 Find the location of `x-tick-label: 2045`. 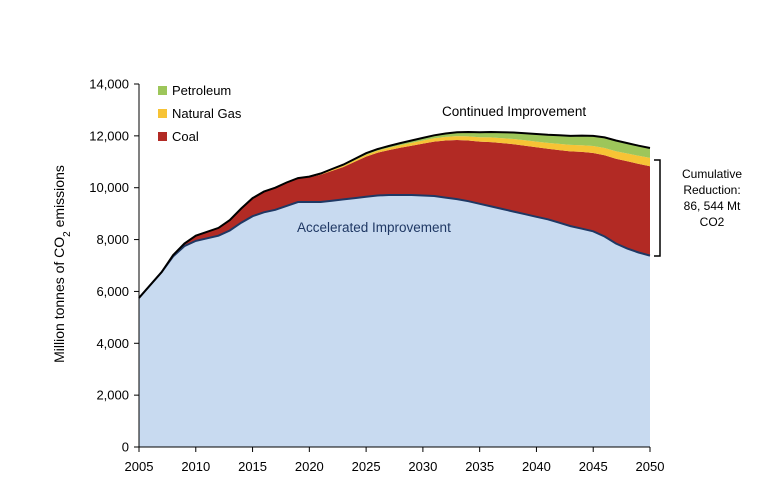

x-tick-label: 2045 is located at coordinates (593, 466).